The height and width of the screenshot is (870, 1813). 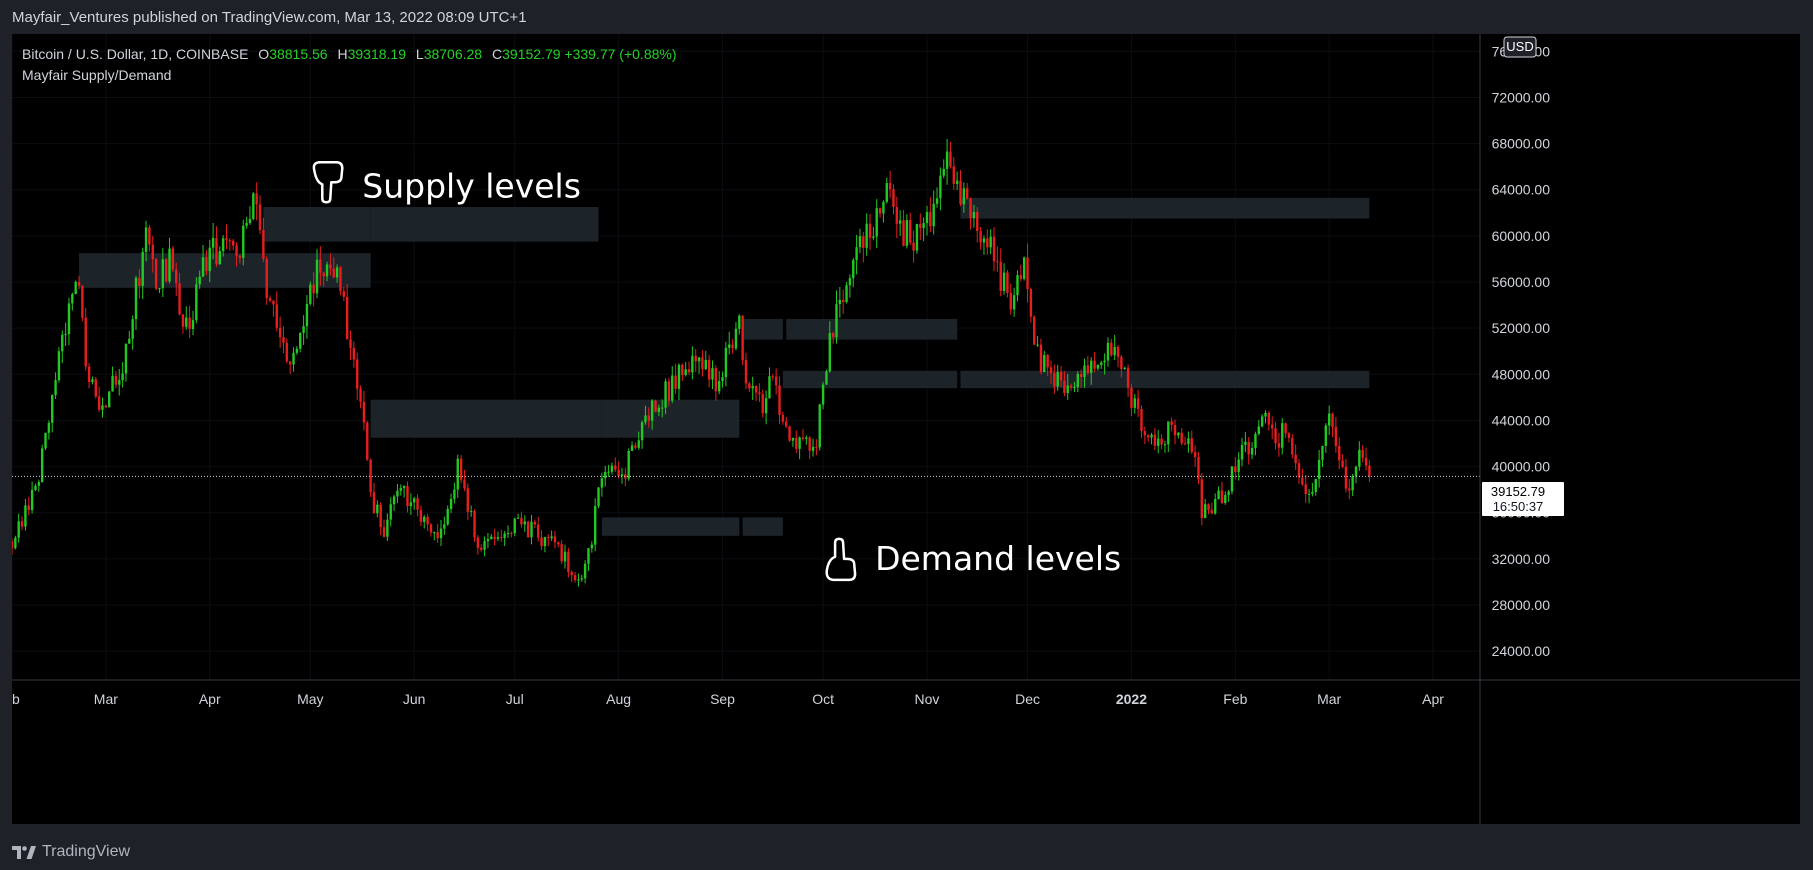 What do you see at coordinates (1521, 559) in the screenshot?
I see `price-tick-label: 32000.00` at bounding box center [1521, 559].